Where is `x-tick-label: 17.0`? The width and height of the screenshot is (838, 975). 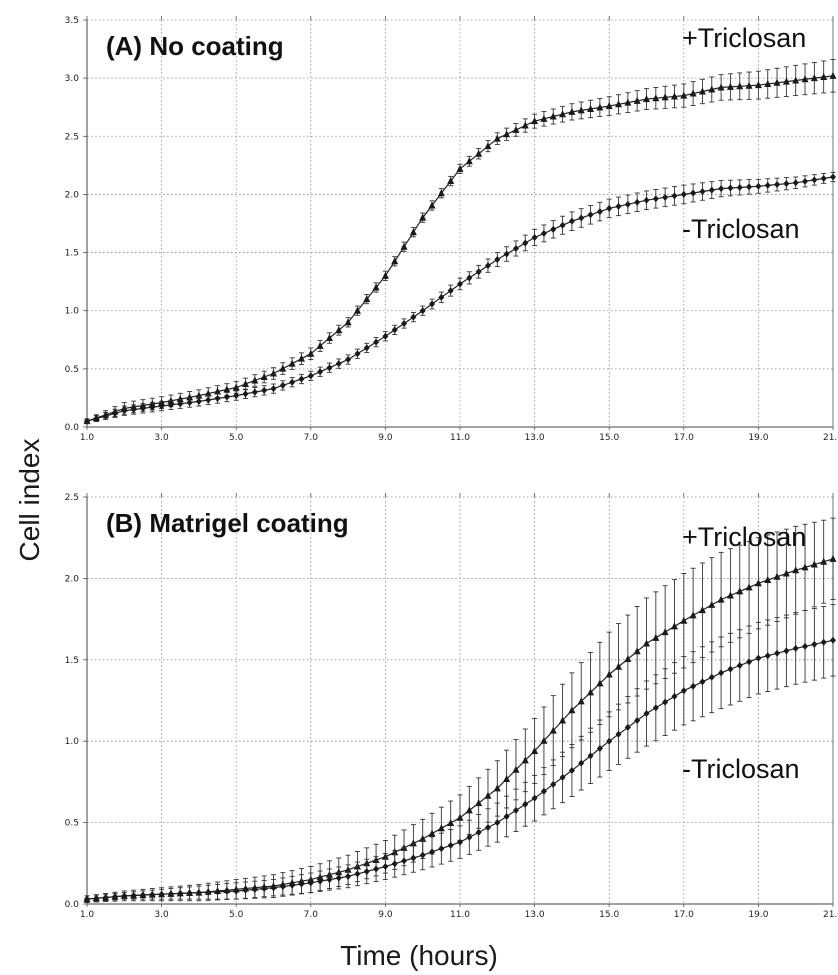 x-tick-label: 17.0 is located at coordinates (684, 438).